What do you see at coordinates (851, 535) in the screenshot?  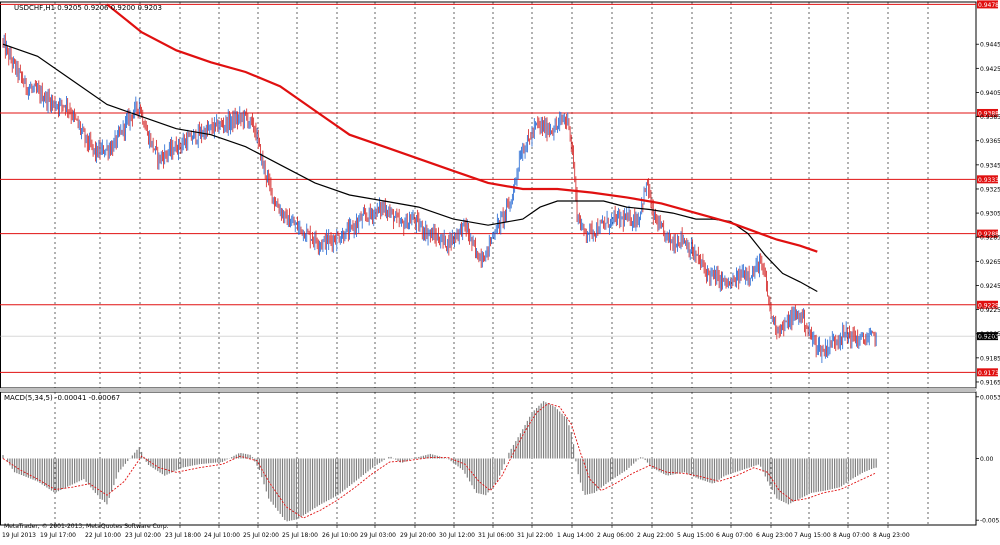 I see `time-tick-label: 8 Aug 07:00` at bounding box center [851, 535].